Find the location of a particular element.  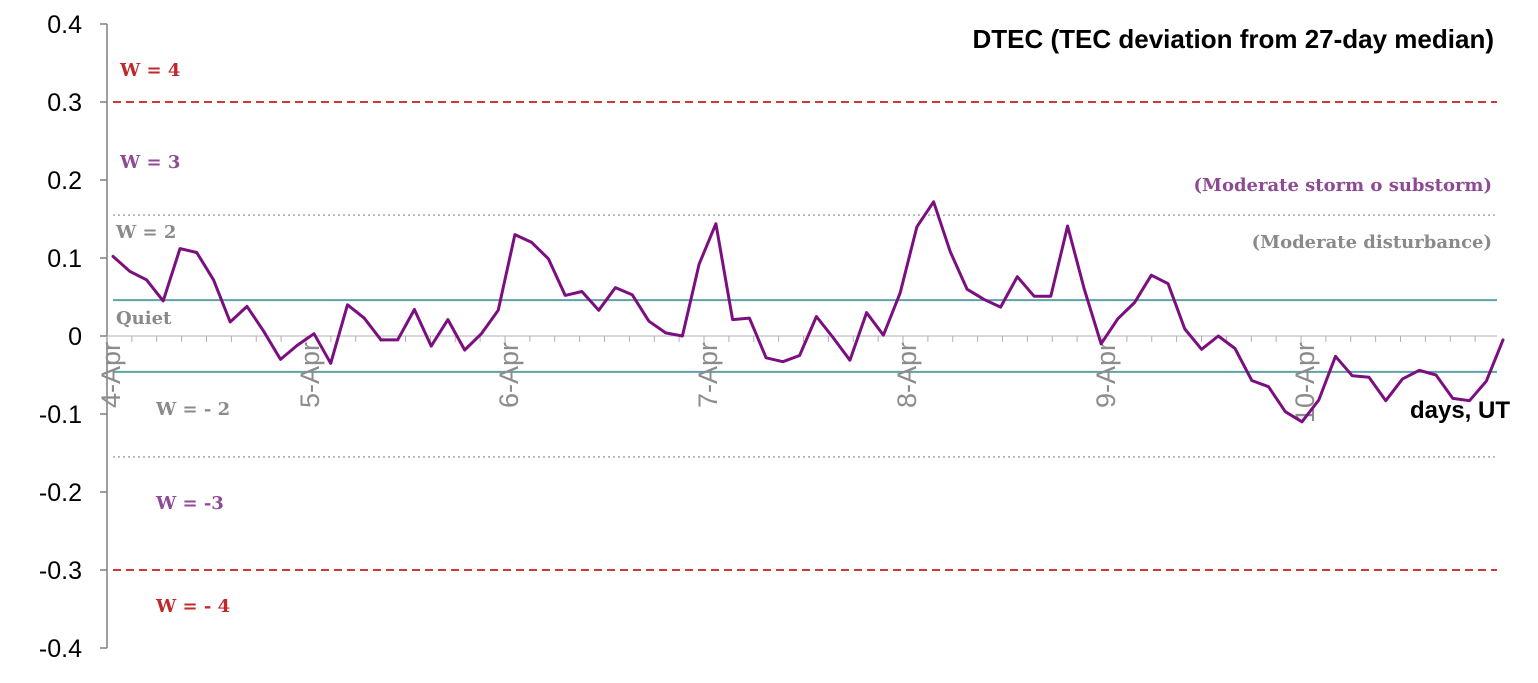

chart-annotation: (Moderate disturbance) is located at coordinates (1372, 242).